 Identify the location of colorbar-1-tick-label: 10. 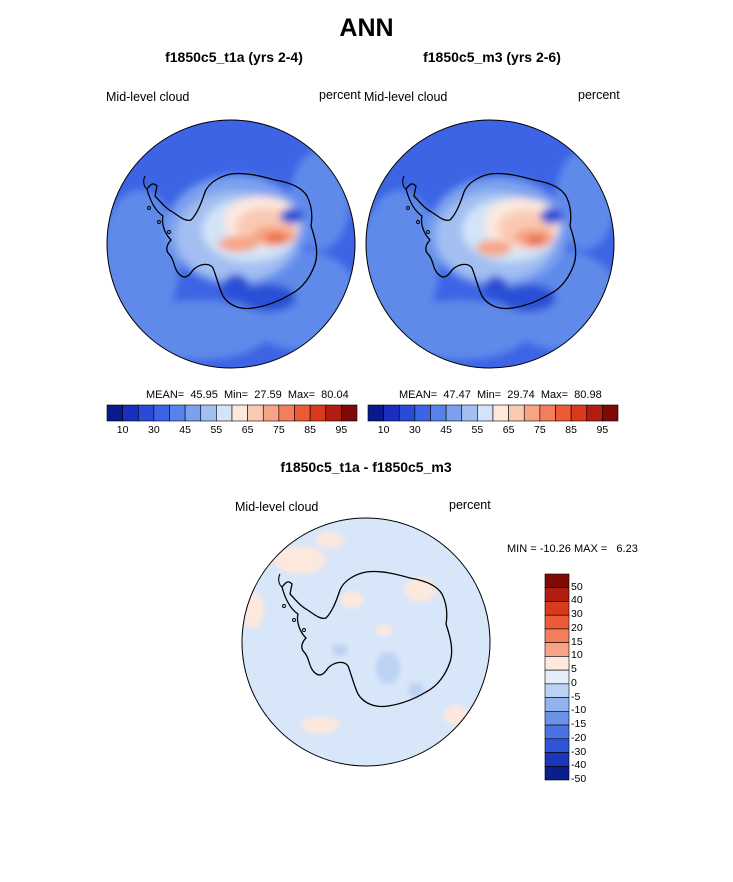
(122, 430).